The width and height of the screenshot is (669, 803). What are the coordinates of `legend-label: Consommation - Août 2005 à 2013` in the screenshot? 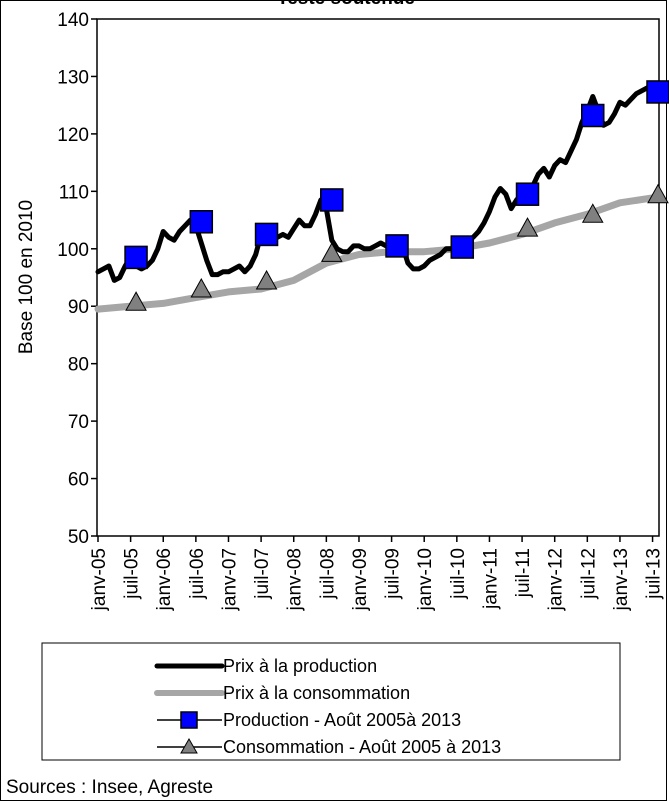 It's located at (362, 747).